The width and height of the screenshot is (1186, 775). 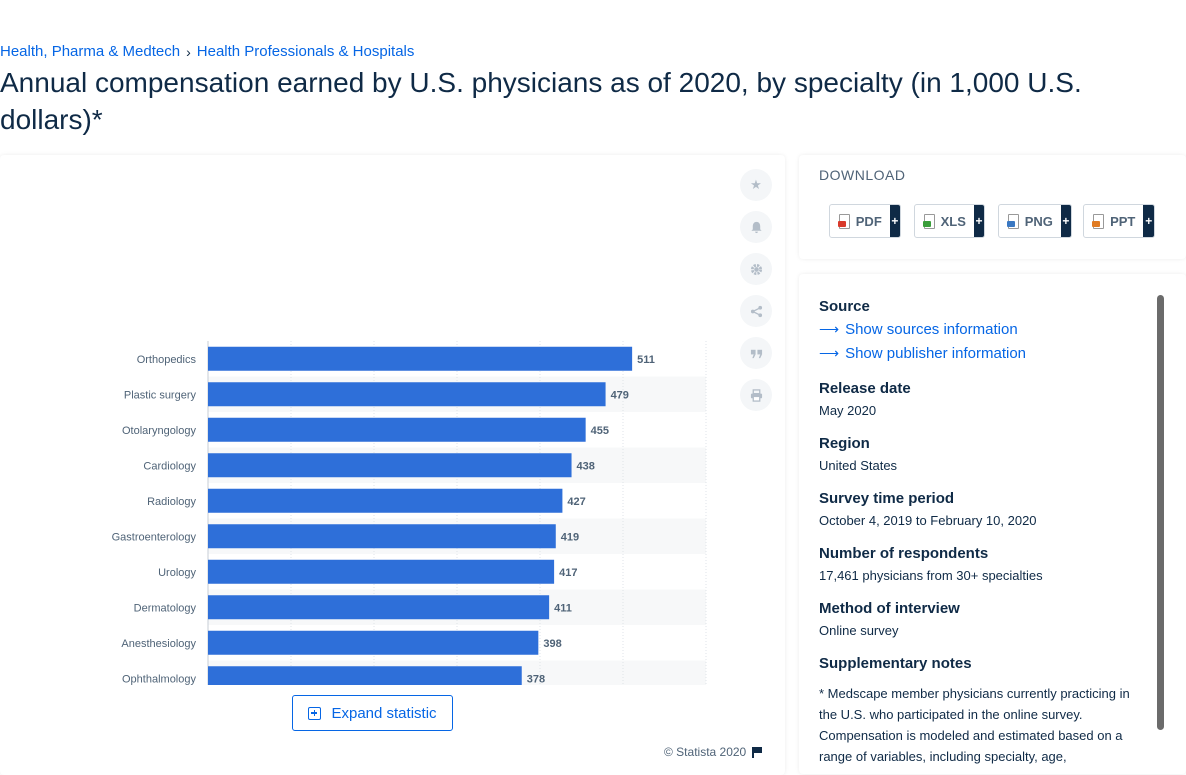 I want to click on category-label: Radiology, so click(x=171, y=502).